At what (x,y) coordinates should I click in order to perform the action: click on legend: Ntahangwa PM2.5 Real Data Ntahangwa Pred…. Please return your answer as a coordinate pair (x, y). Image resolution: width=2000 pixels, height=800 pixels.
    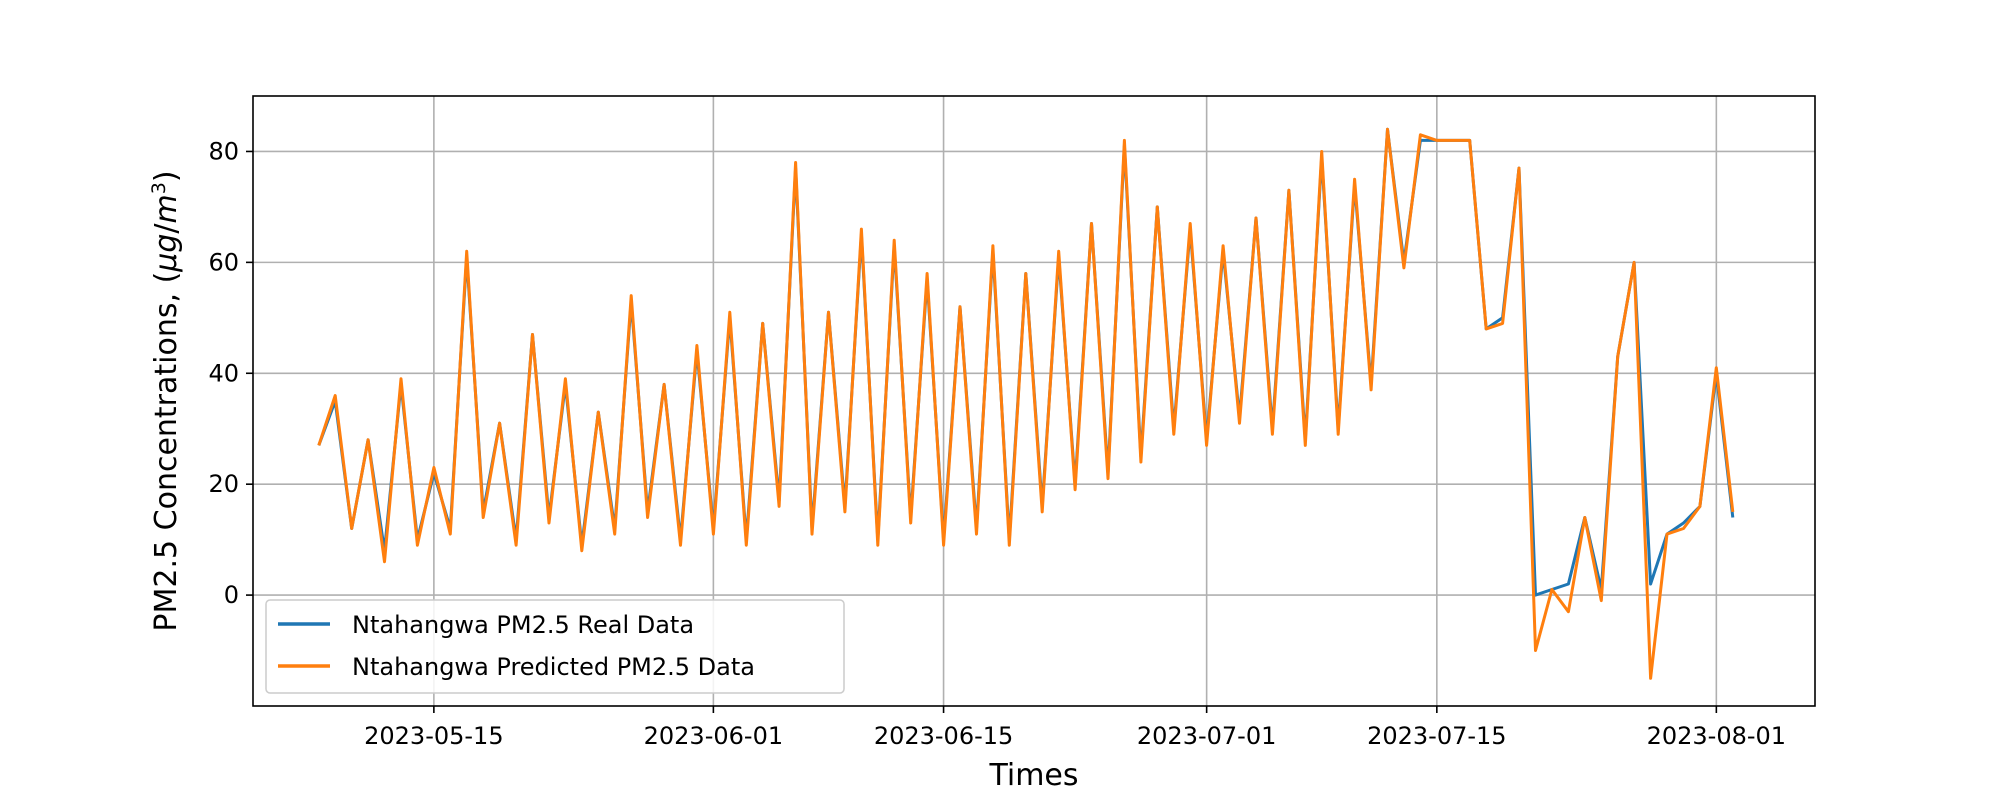
    Looking at the image, I should click on (555, 646).